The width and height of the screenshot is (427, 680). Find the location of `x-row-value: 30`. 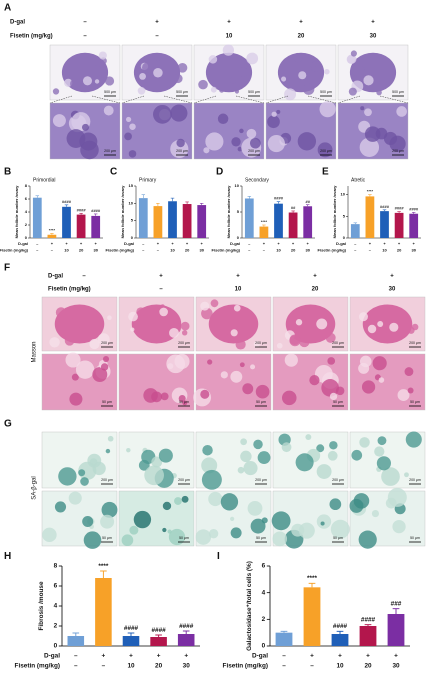

x-row-value: 30 is located at coordinates (95, 250).